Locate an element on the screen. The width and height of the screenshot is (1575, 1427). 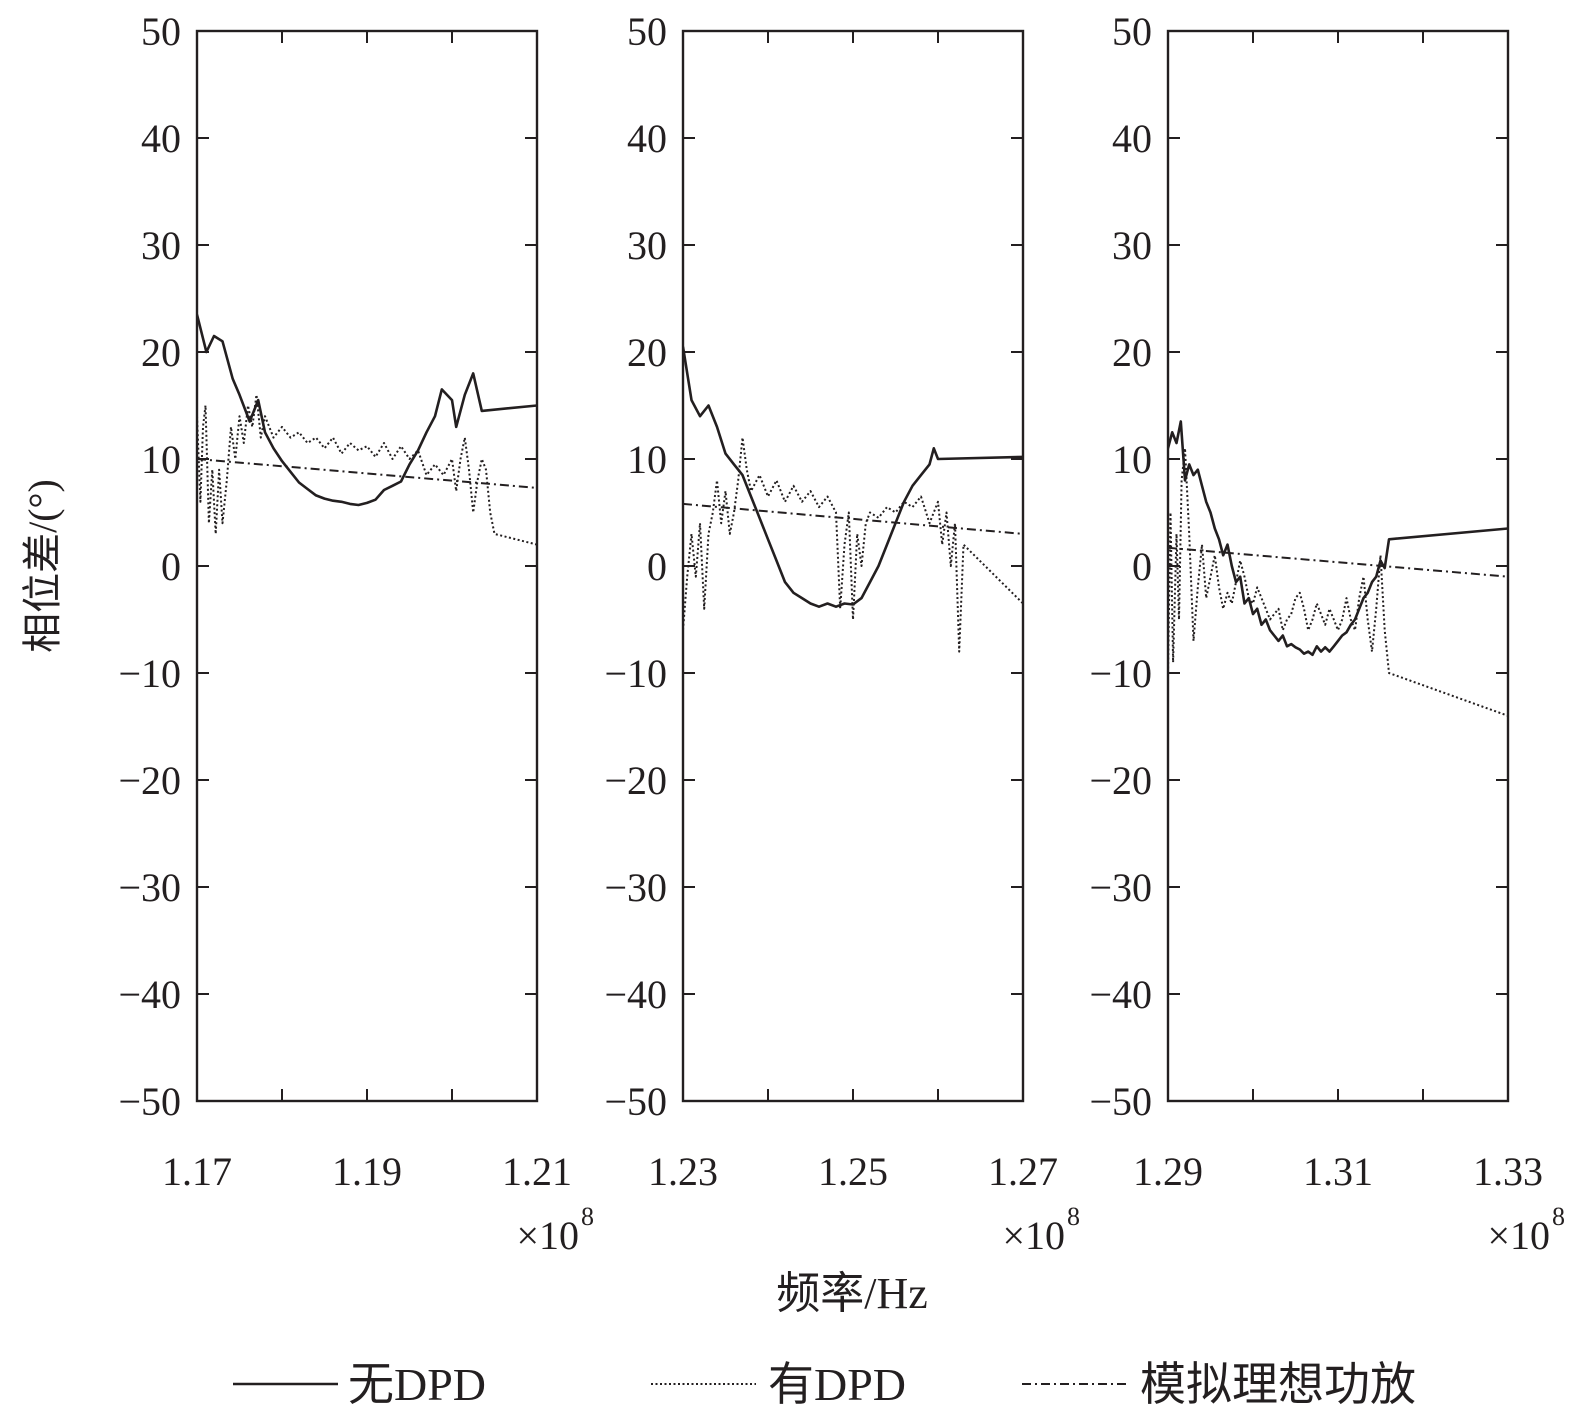
x-tick-label: 1.25 is located at coordinates (853, 1171).